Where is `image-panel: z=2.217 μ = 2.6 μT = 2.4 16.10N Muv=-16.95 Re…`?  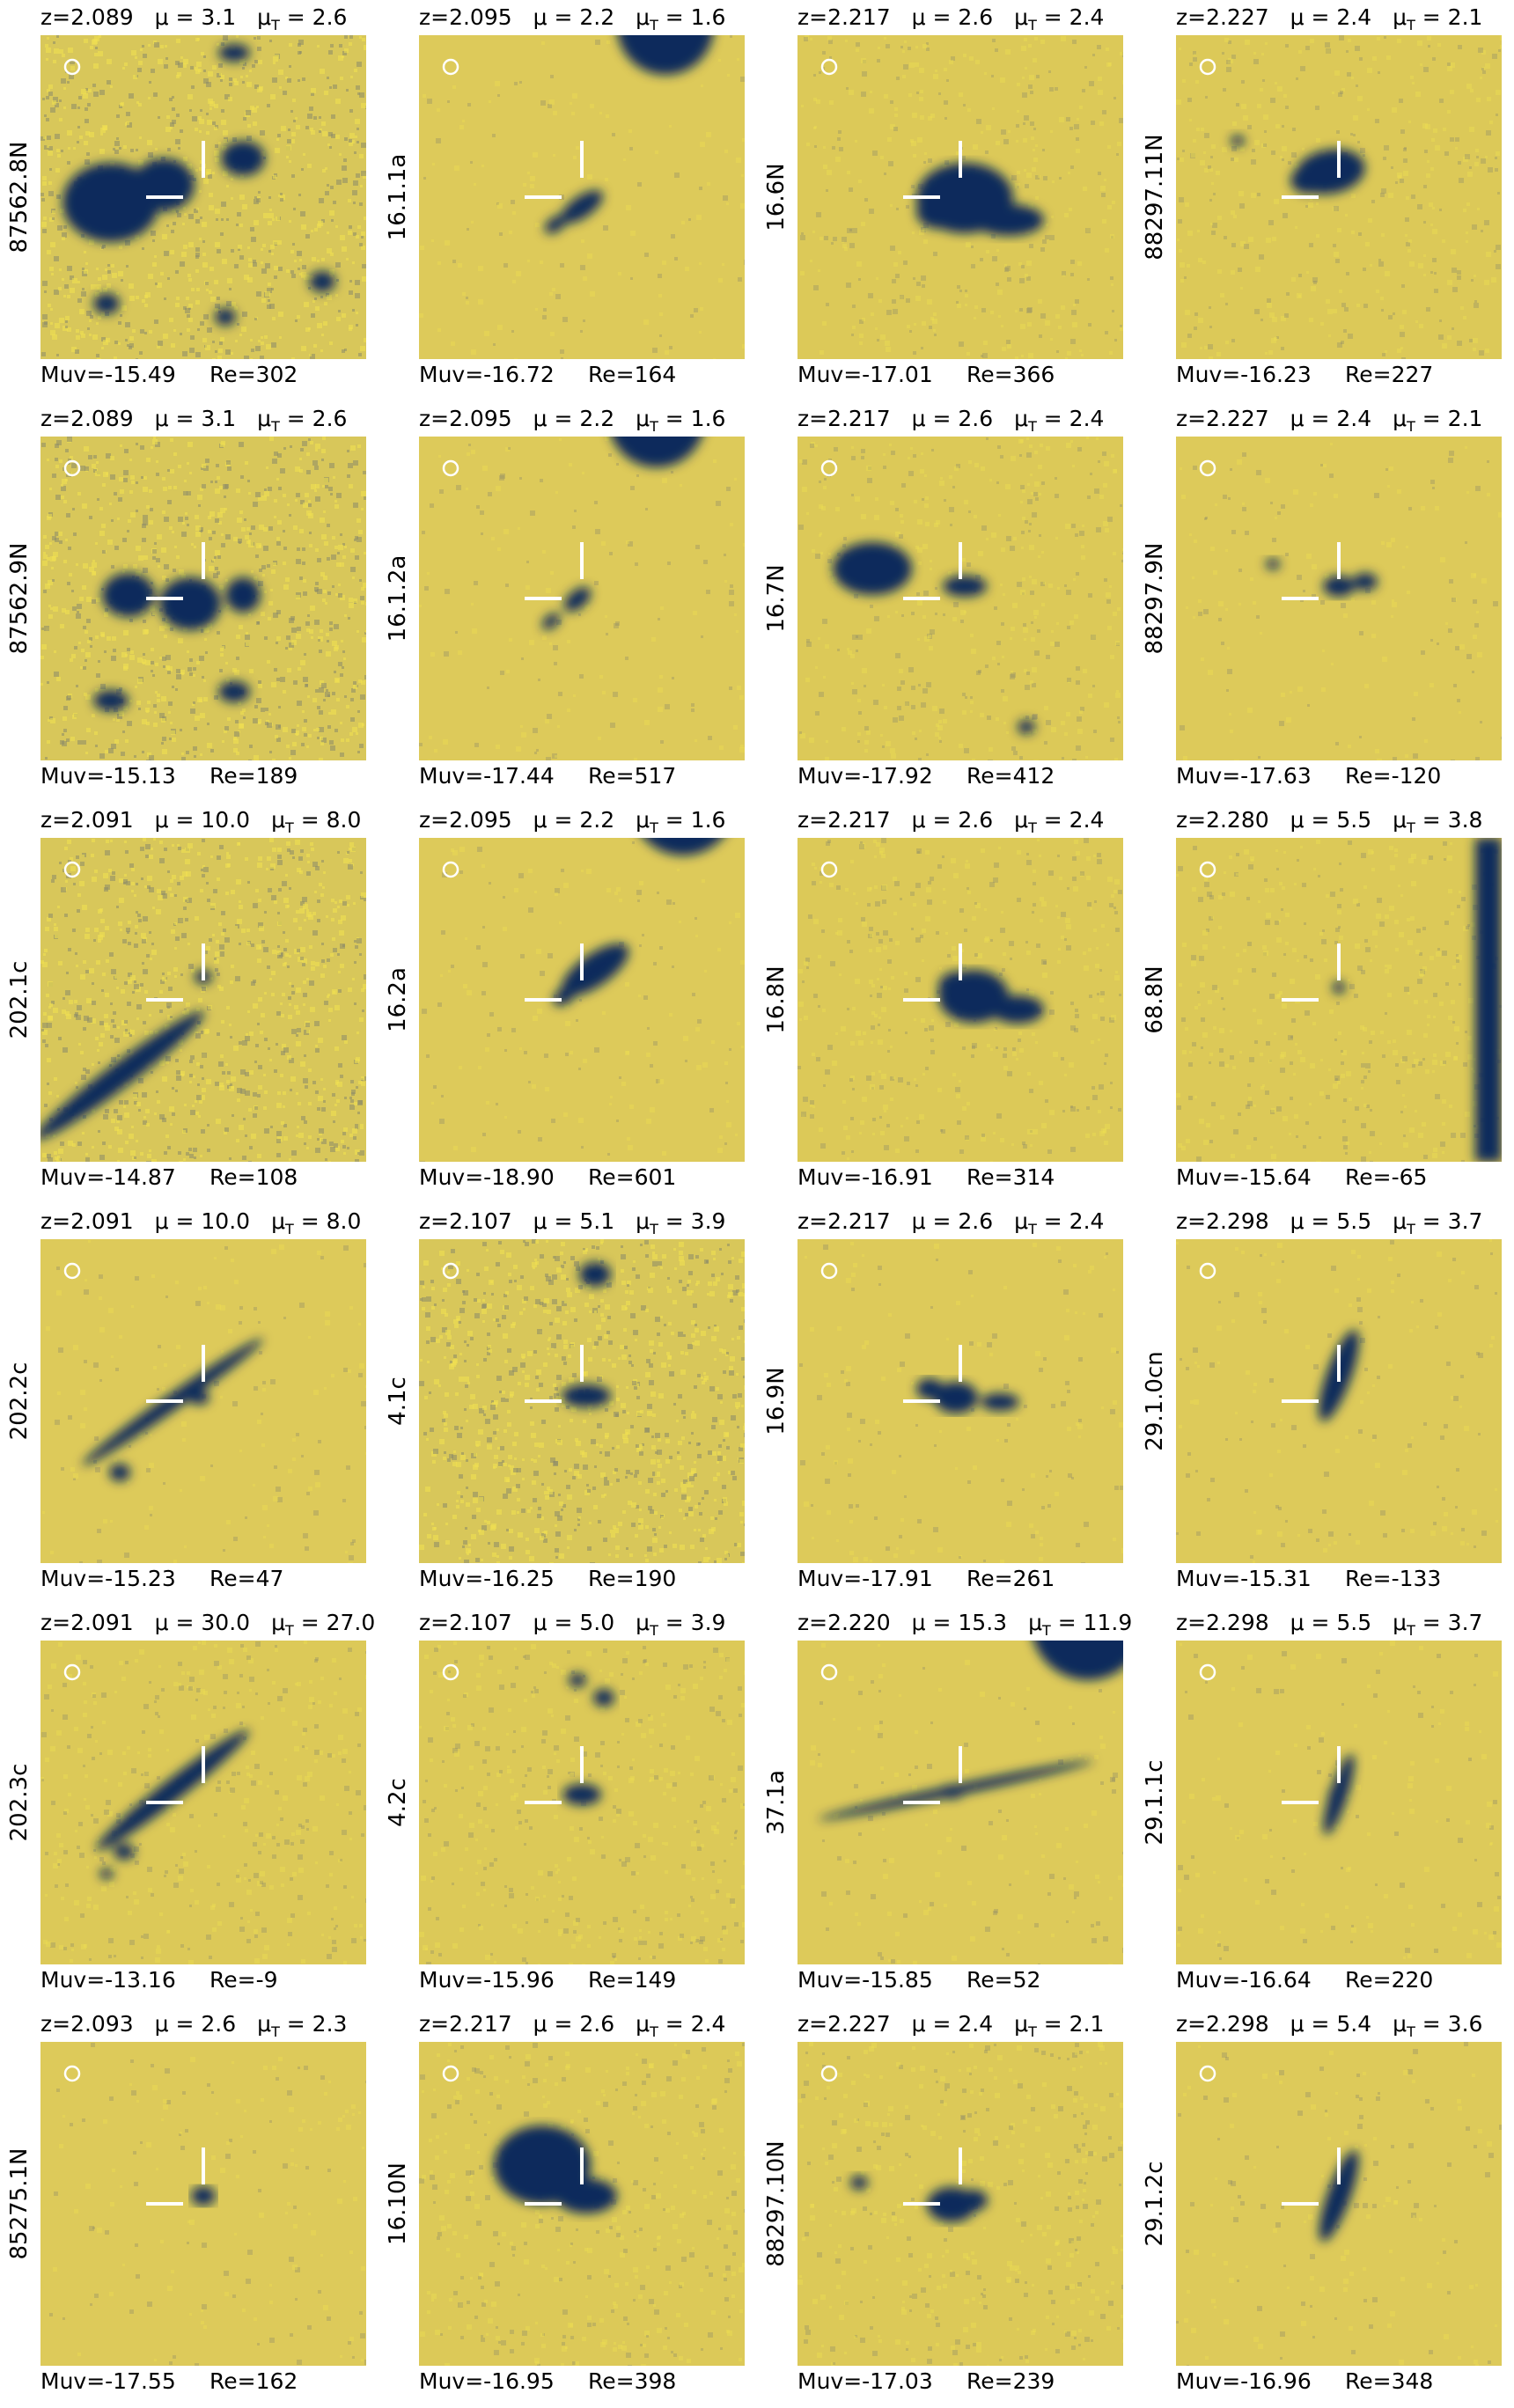 image-panel: z=2.217 μ = 2.6 μT = 2.4 16.10N Muv=-16.95 Re… is located at coordinates (567, 2207).